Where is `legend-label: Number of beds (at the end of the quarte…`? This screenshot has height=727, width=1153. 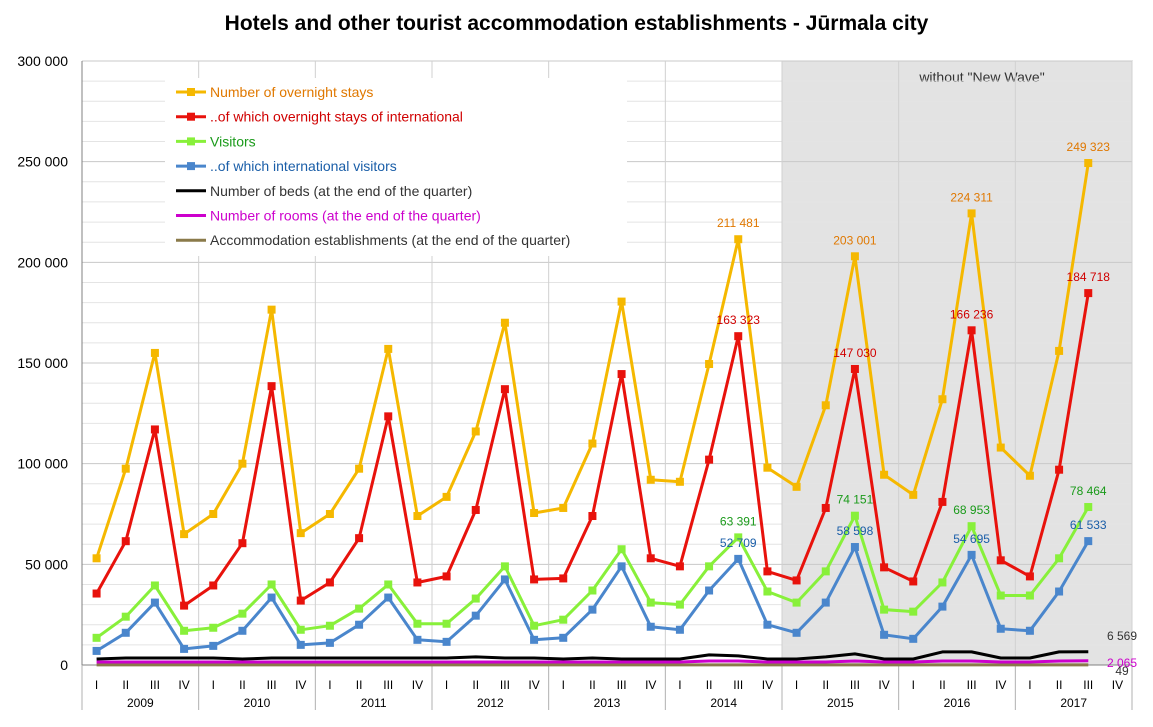 legend-label: Number of beds (at the end of the quarte… is located at coordinates (341, 191).